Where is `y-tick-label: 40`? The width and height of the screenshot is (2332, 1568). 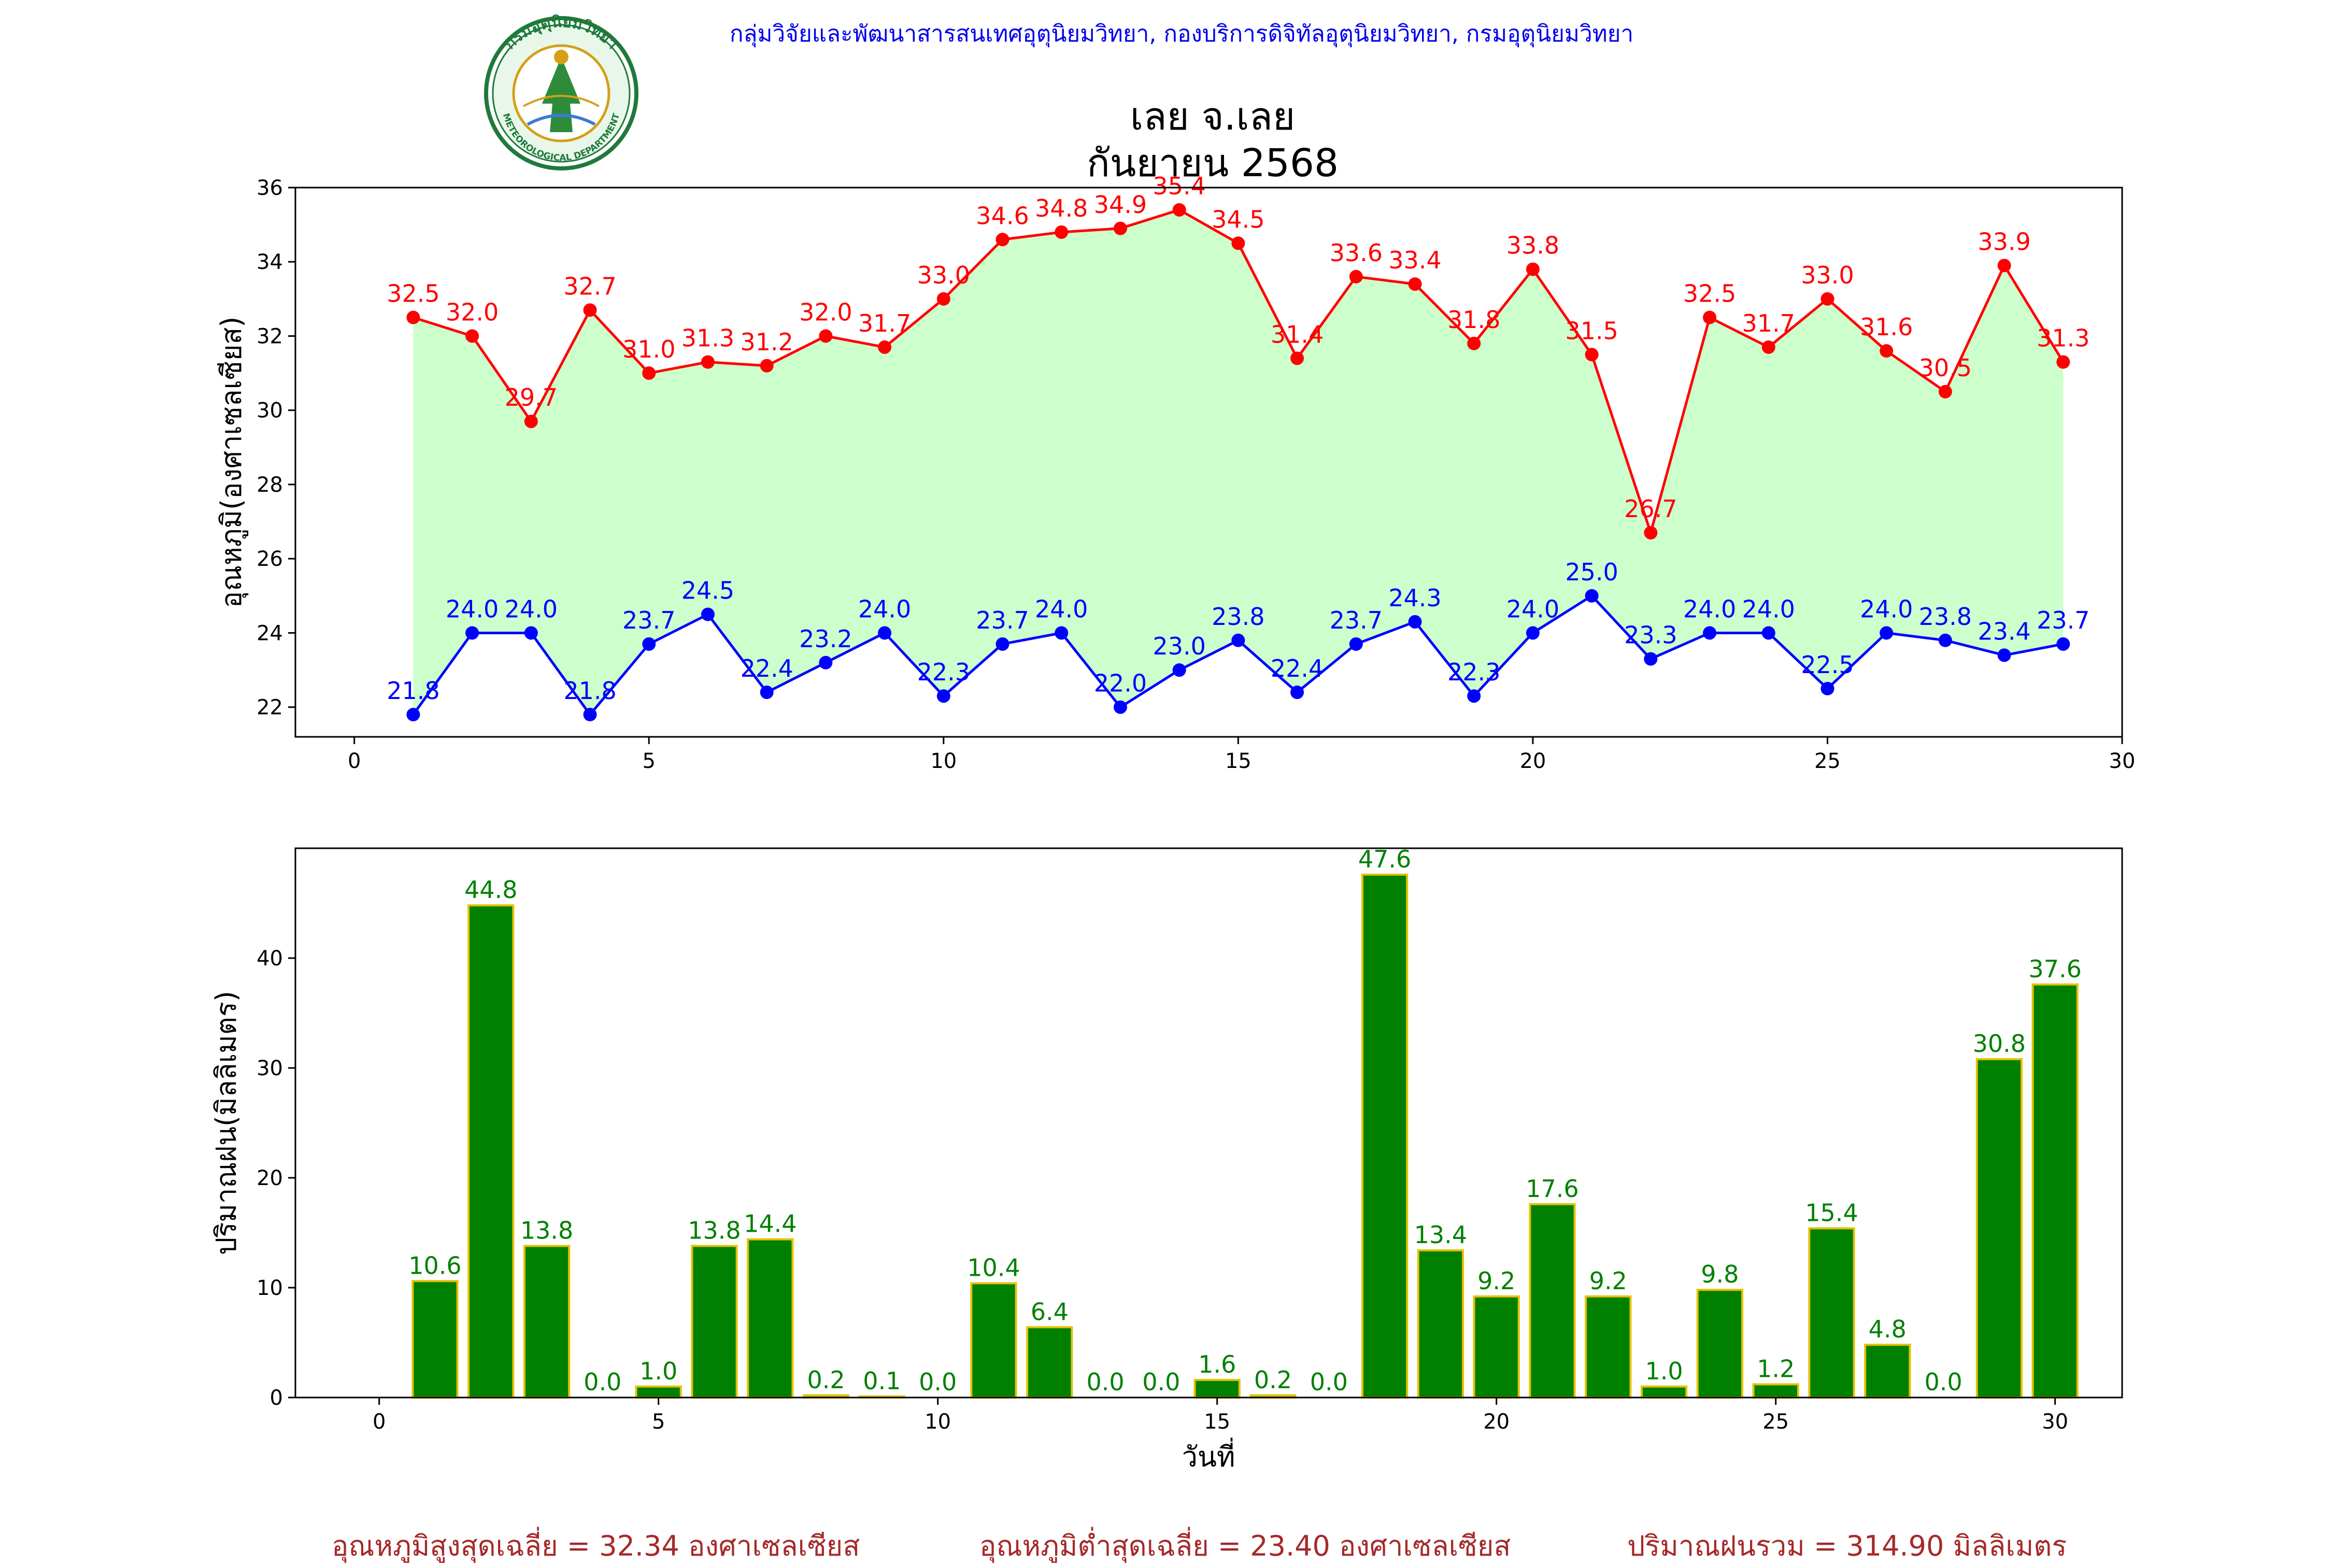
y-tick-label: 40 is located at coordinates (270, 959).